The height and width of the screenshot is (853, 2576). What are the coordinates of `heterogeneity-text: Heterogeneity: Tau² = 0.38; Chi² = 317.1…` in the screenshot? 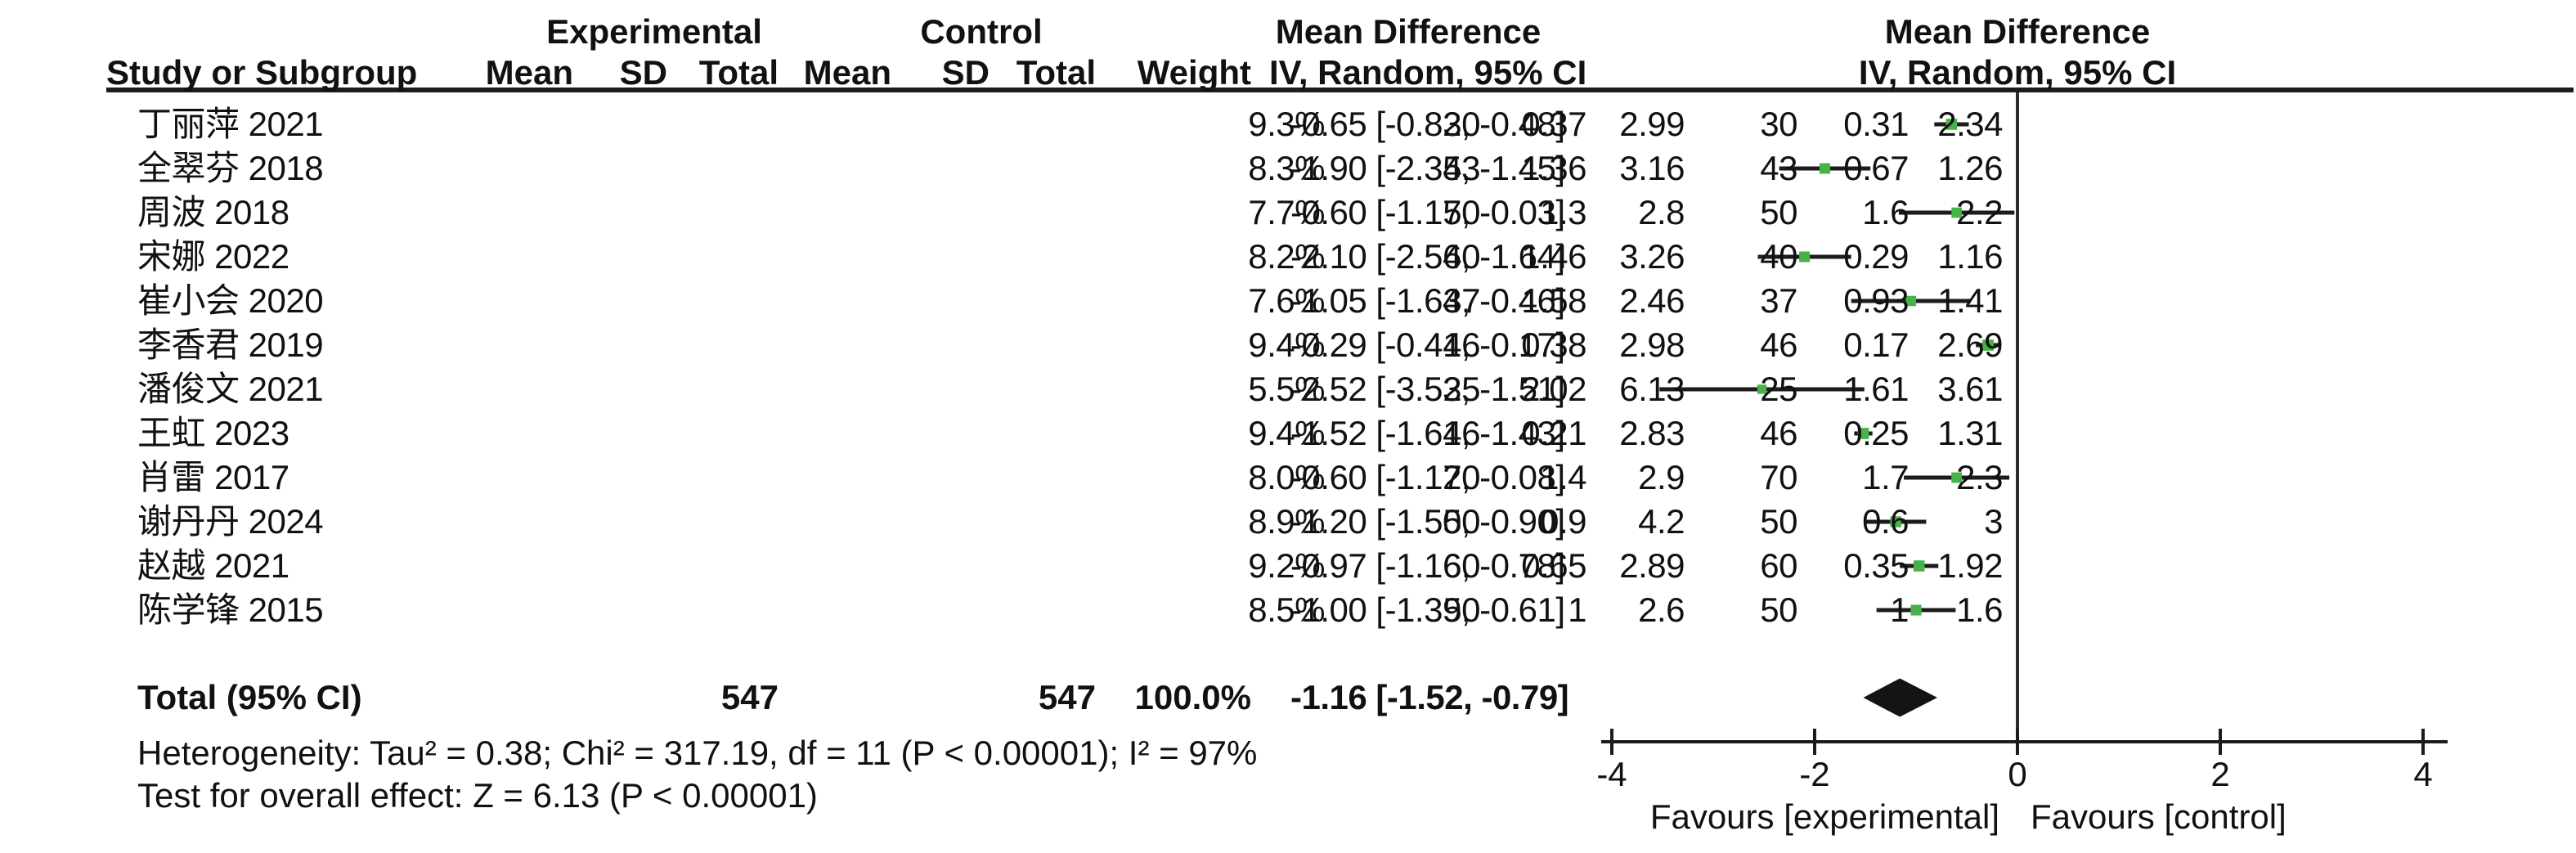 It's located at (697, 753).